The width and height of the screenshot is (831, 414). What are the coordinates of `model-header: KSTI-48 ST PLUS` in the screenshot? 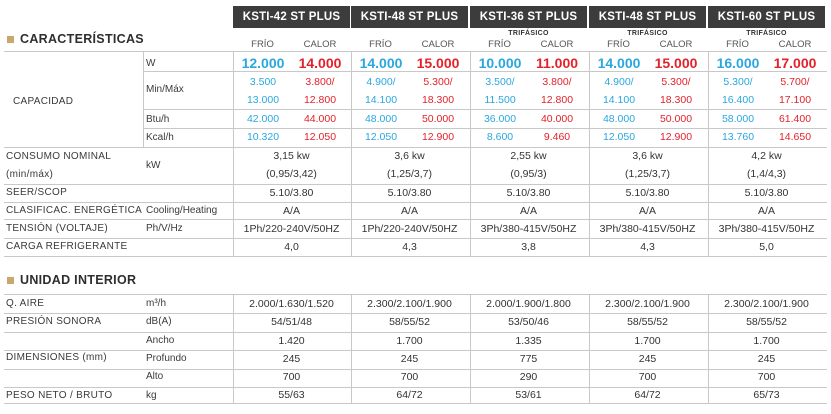 It's located at (647, 17).